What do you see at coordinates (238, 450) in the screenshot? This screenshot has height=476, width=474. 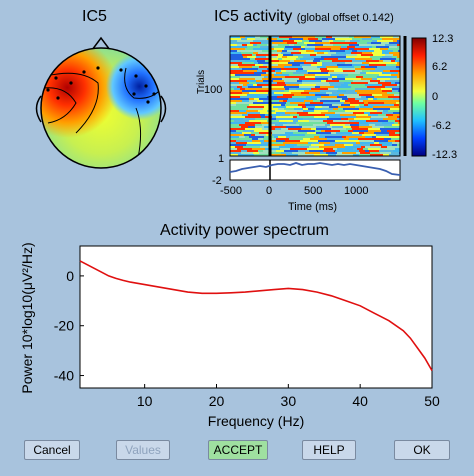 I see `accept-button: ACCEPT` at bounding box center [238, 450].